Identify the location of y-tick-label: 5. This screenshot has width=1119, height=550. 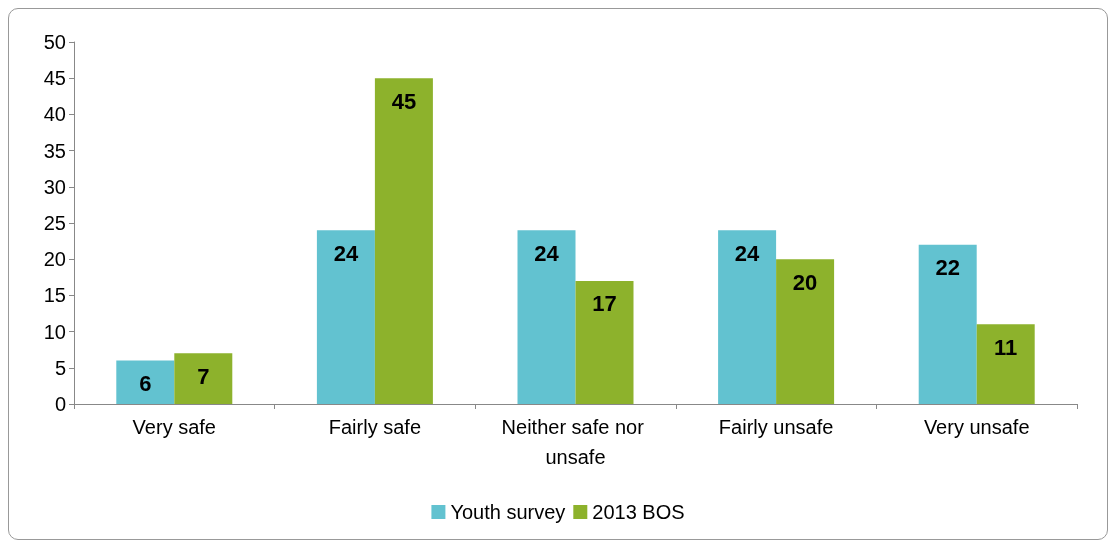
(60, 367).